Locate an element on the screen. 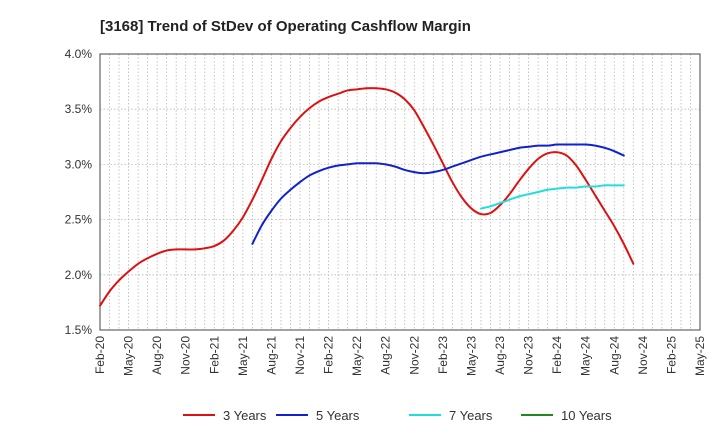 The height and width of the screenshot is (440, 720). x-tick-label: Feb-23 is located at coordinates (443, 355).